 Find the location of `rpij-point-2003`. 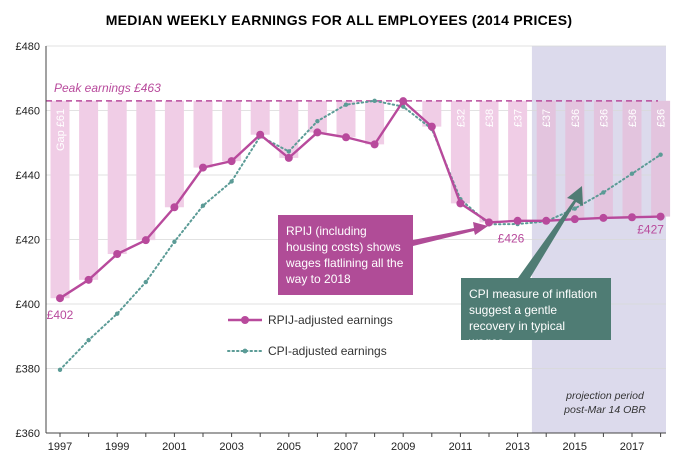

rpij-point-2003 is located at coordinates (231, 161).